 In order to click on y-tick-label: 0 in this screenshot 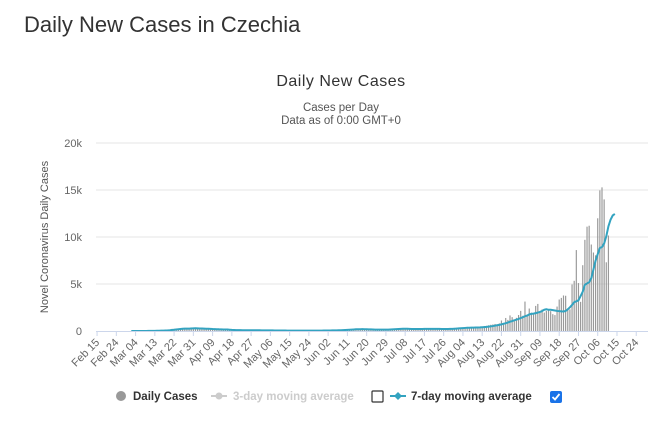, I will do `click(79, 332)`.